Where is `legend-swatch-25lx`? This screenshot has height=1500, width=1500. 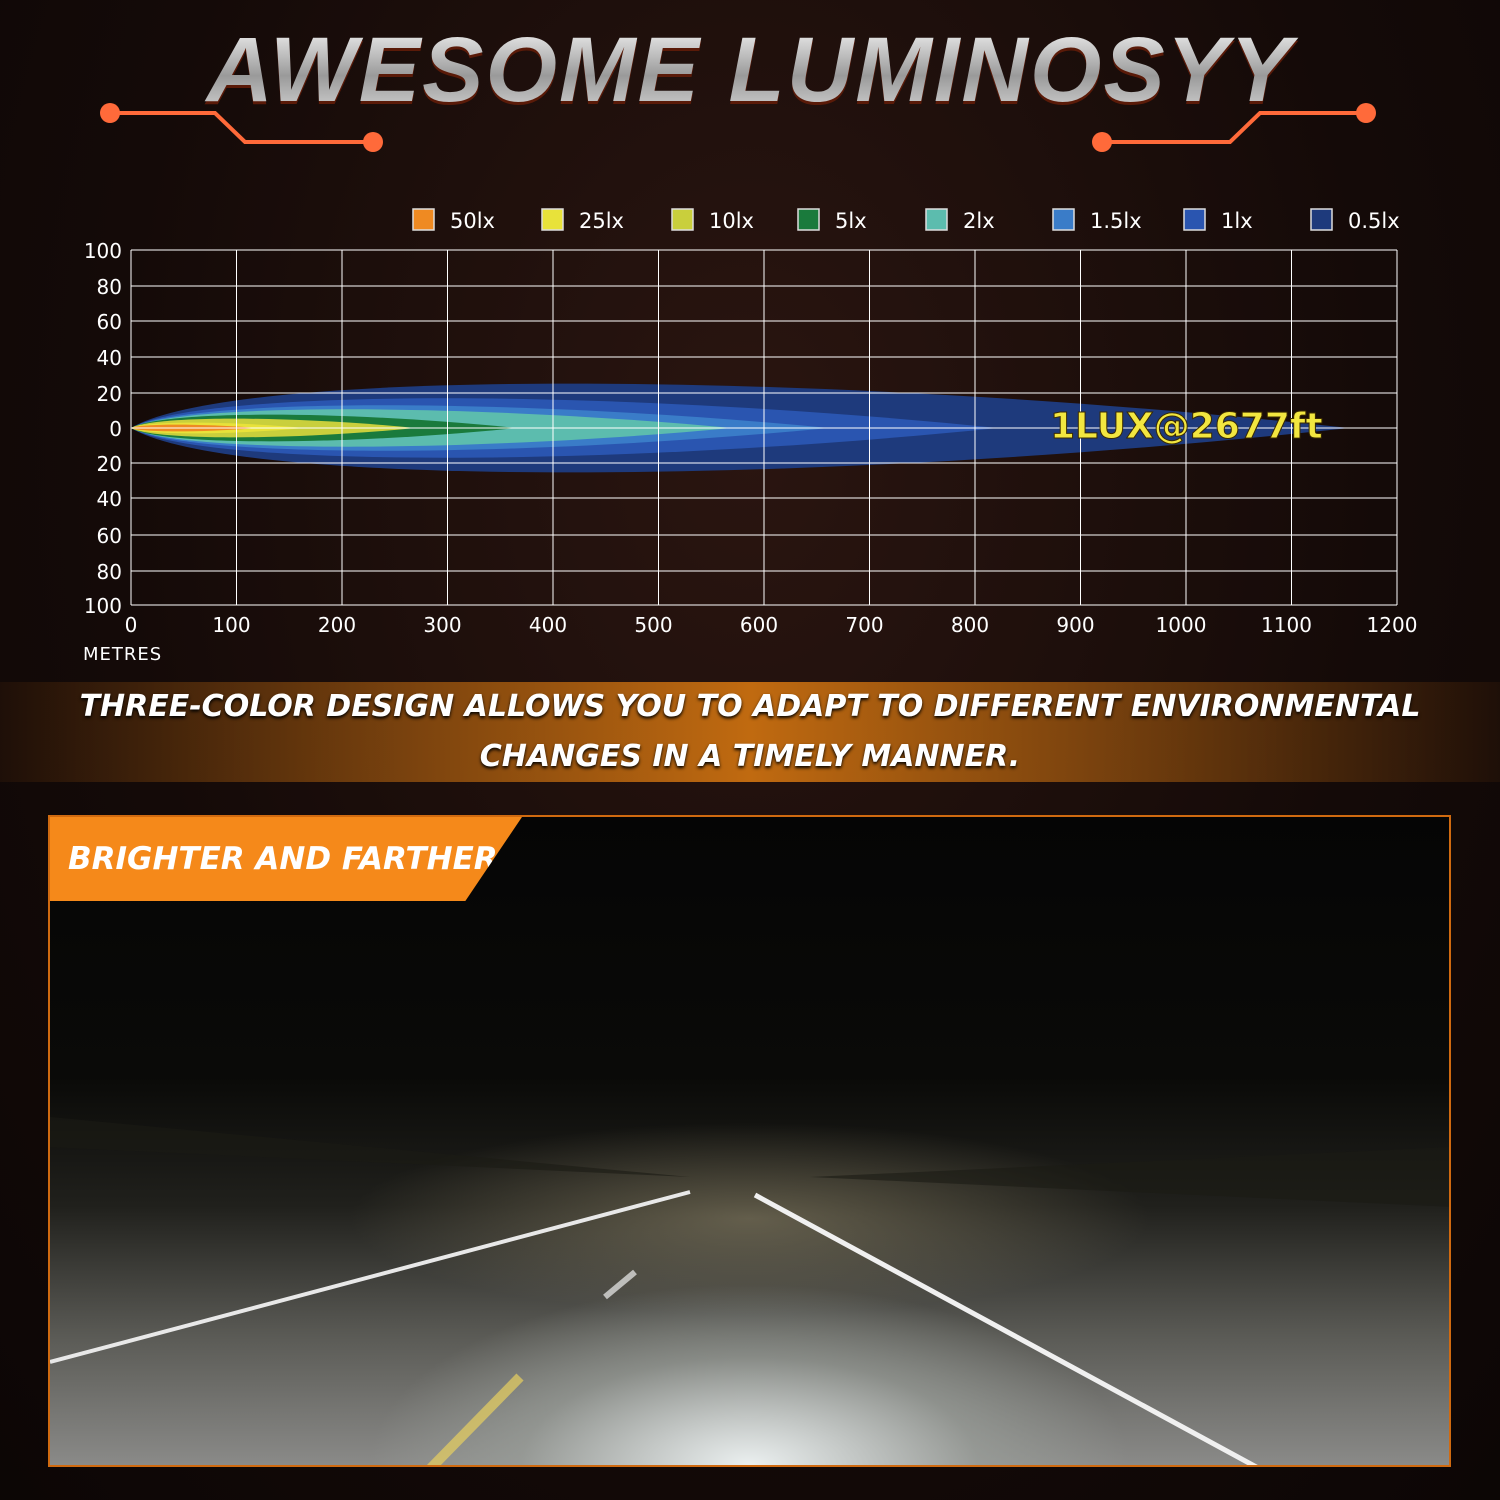 legend-swatch-25lx is located at coordinates (552, 219).